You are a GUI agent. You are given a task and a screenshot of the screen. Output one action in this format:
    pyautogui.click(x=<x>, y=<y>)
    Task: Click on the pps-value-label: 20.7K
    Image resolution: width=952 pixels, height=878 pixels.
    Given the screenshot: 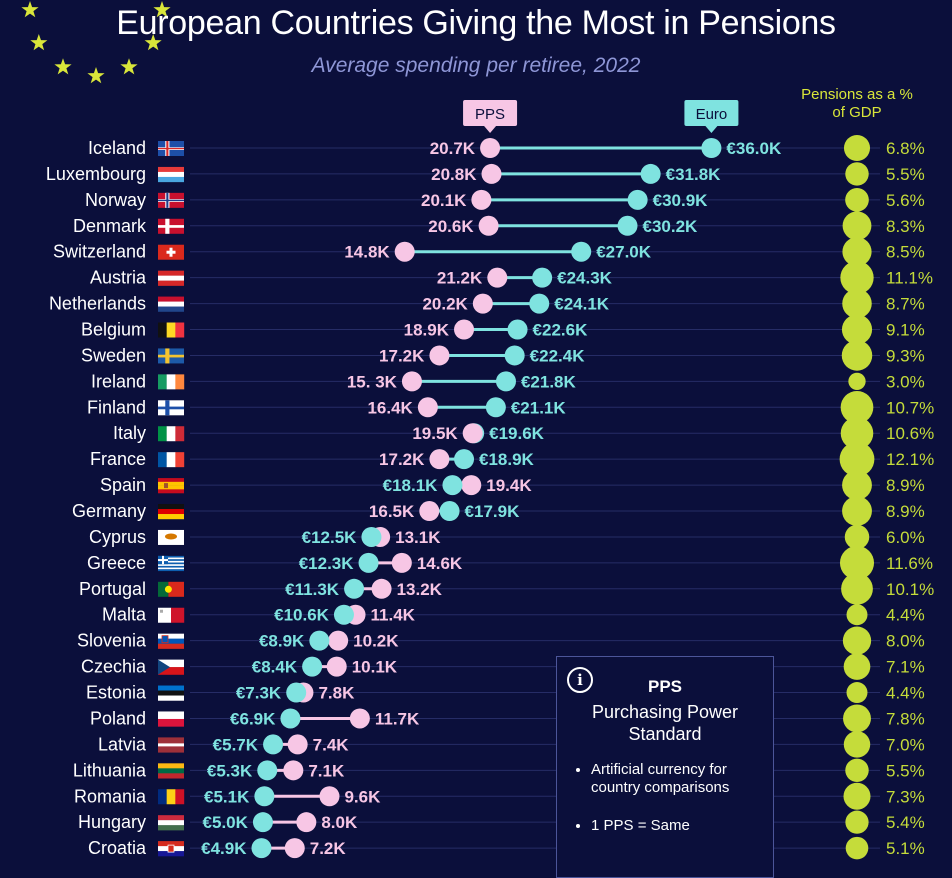 What is the action you would take?
    pyautogui.click(x=453, y=148)
    